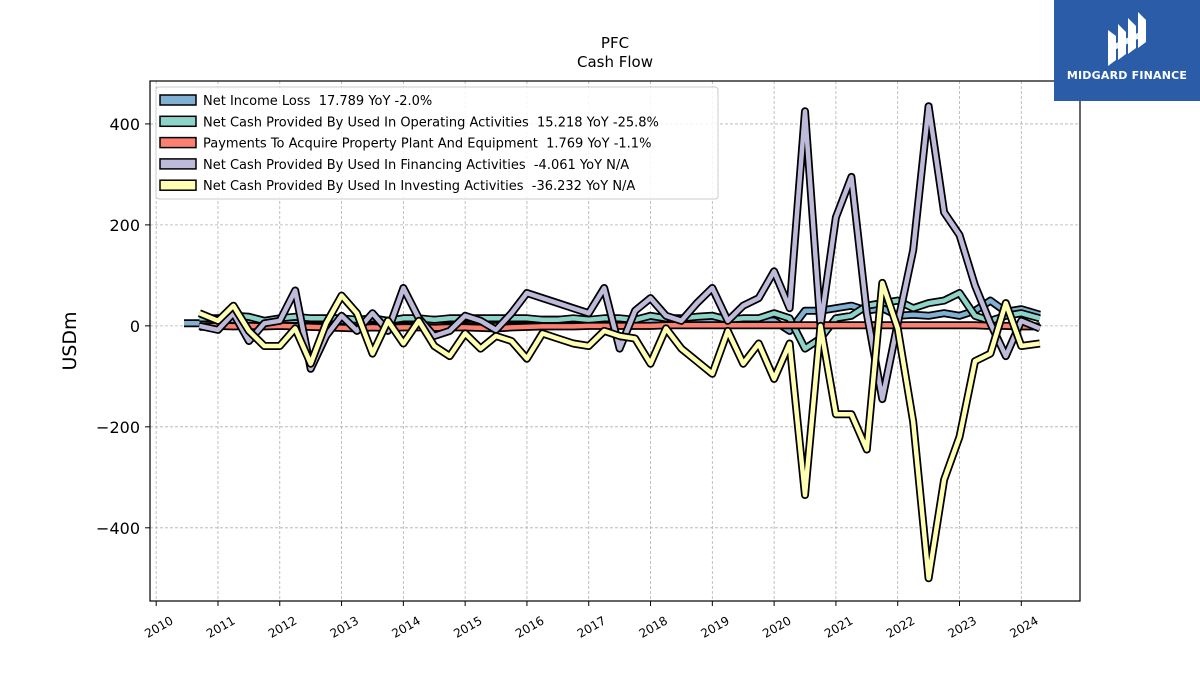 The width and height of the screenshot is (1200, 675). I want to click on legend-frame, so click(437, 143).